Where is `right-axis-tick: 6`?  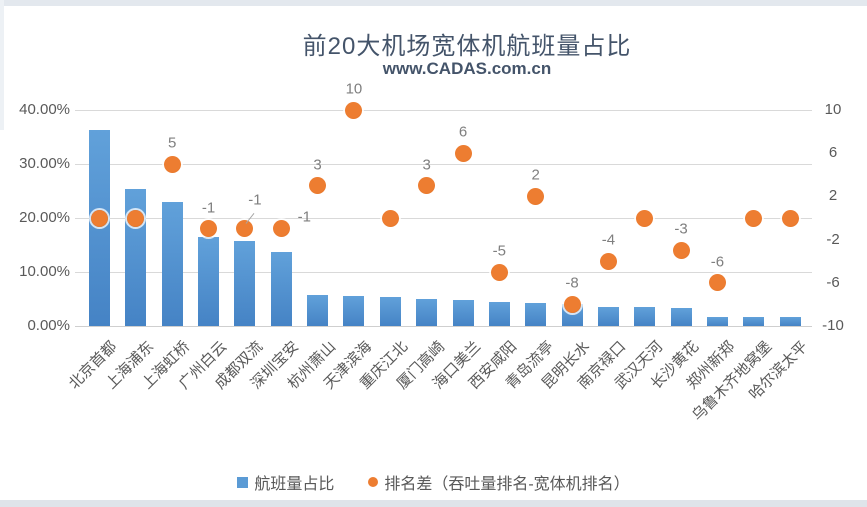 right-axis-tick: 6 is located at coordinates (833, 153).